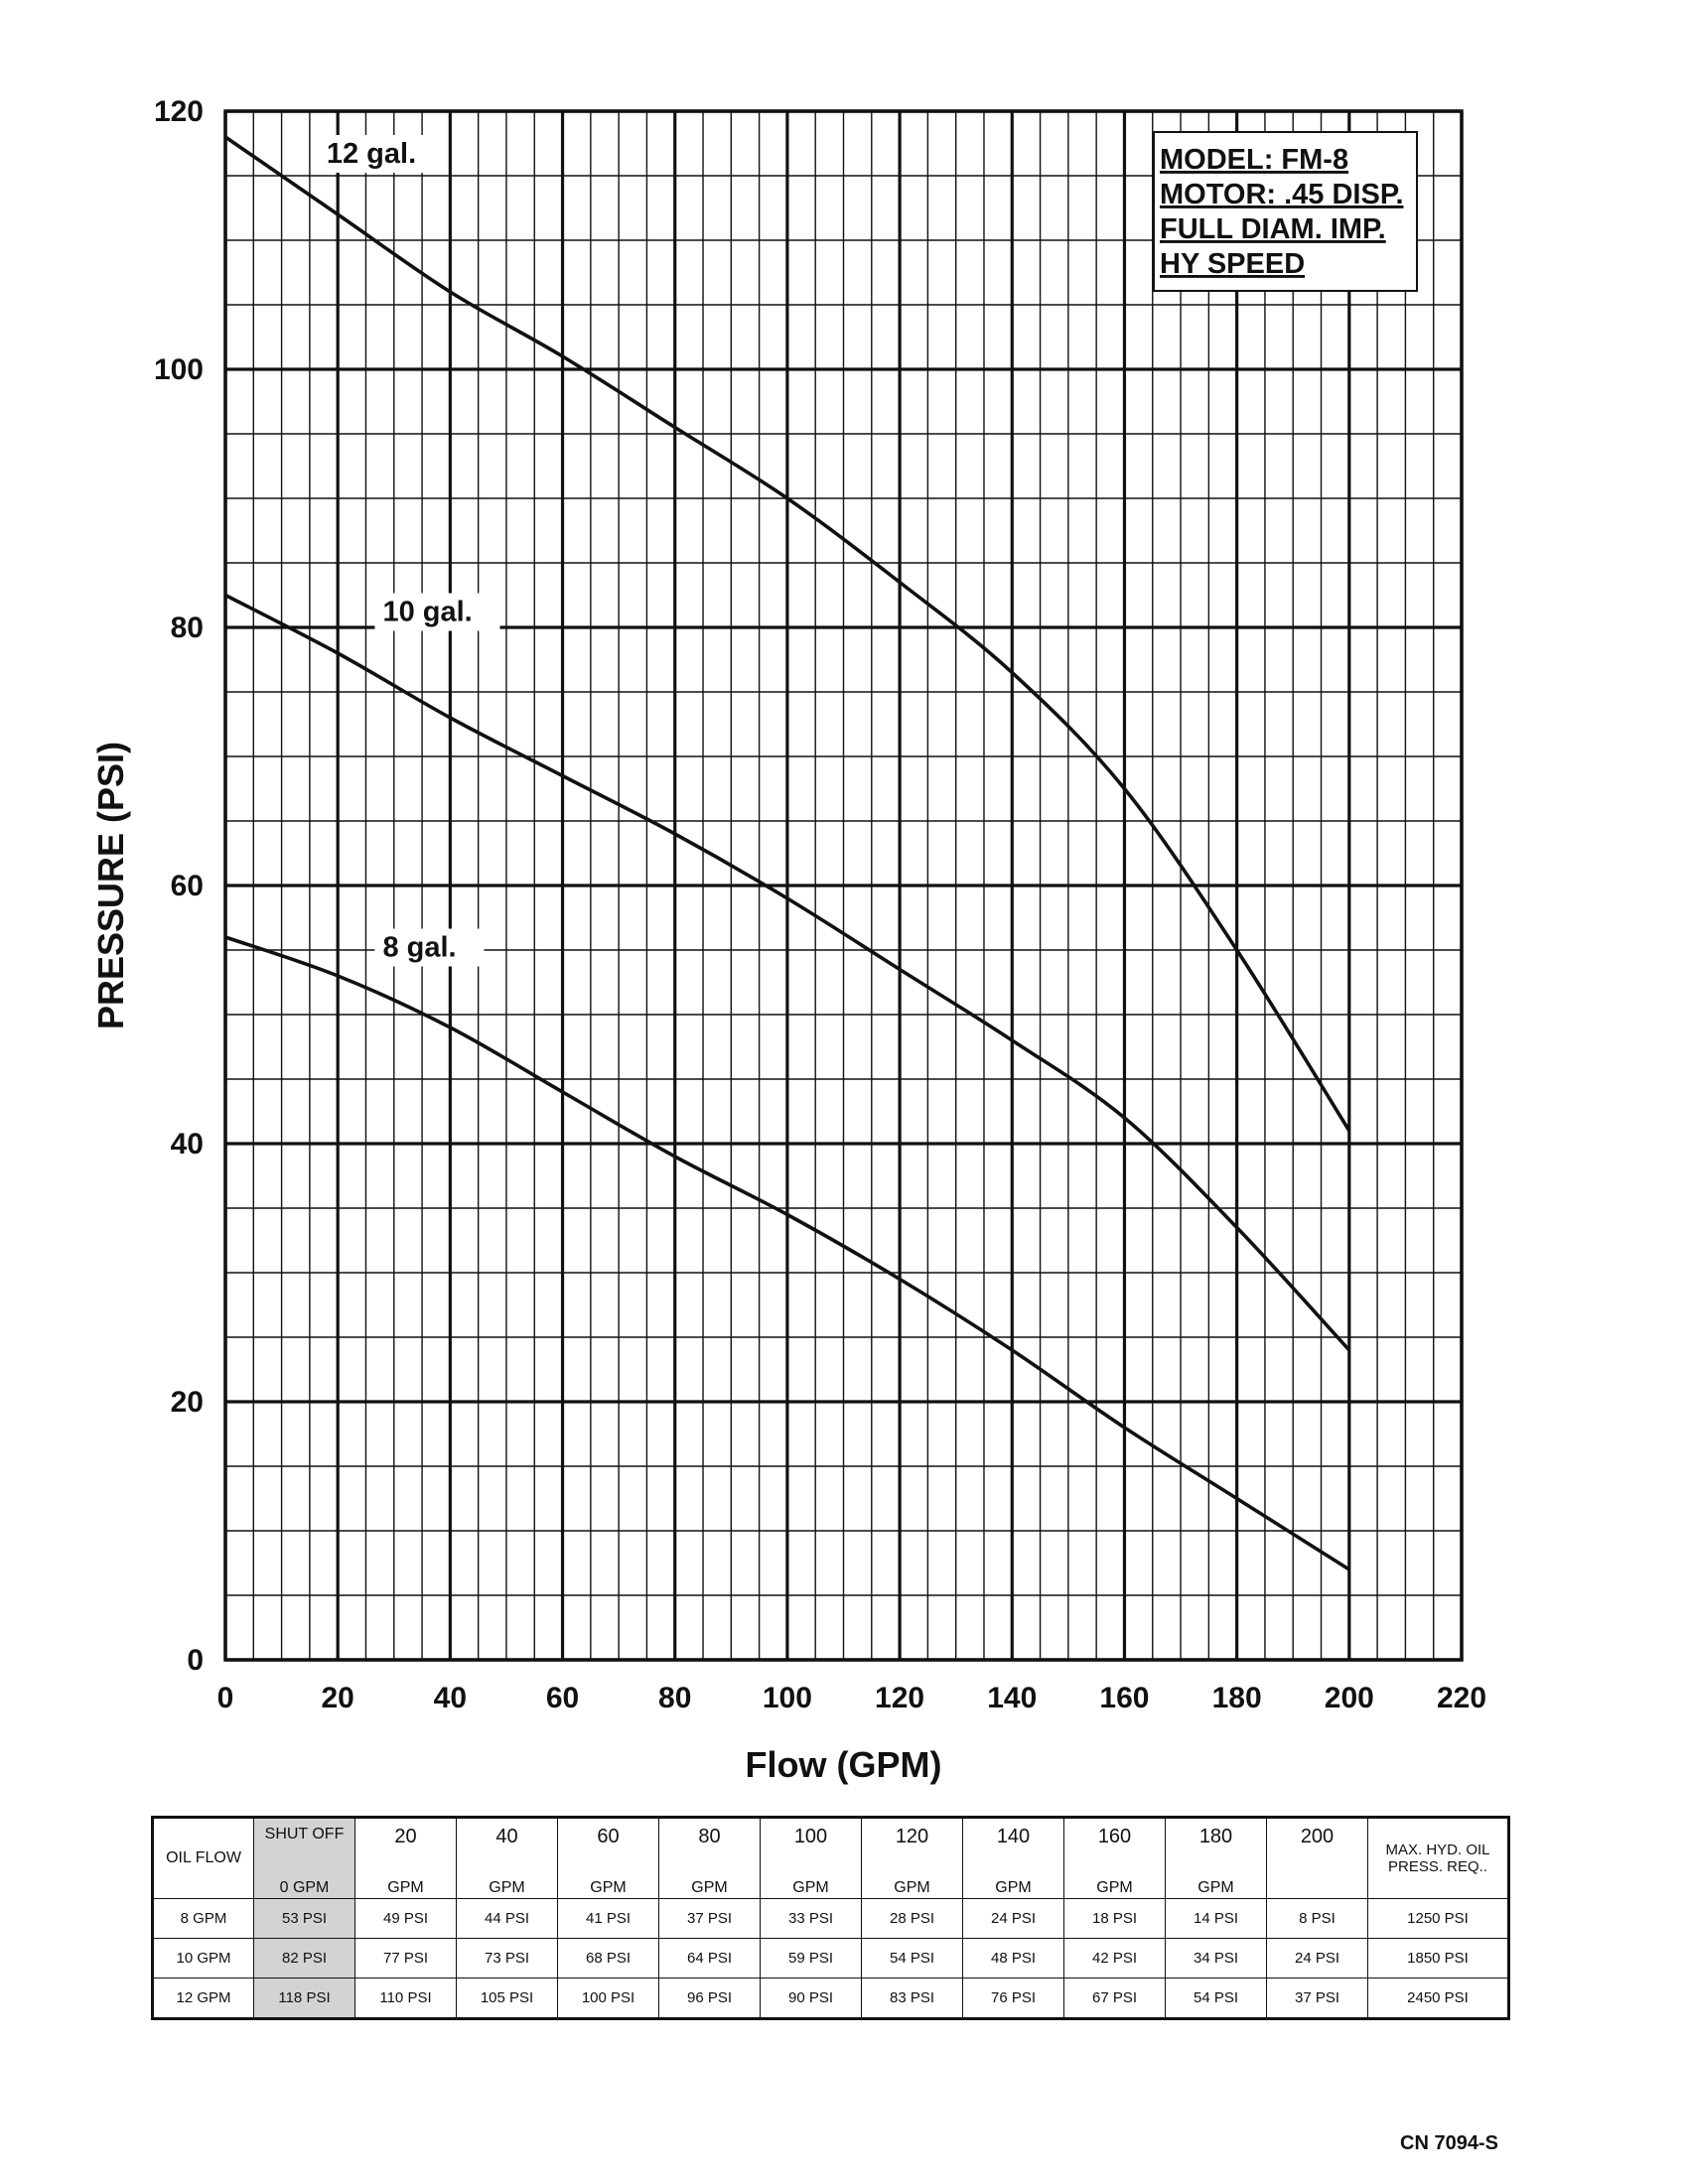  Describe the element at coordinates (304, 1887) in the screenshot. I see `table-header-bottom: 0 GPM` at that location.